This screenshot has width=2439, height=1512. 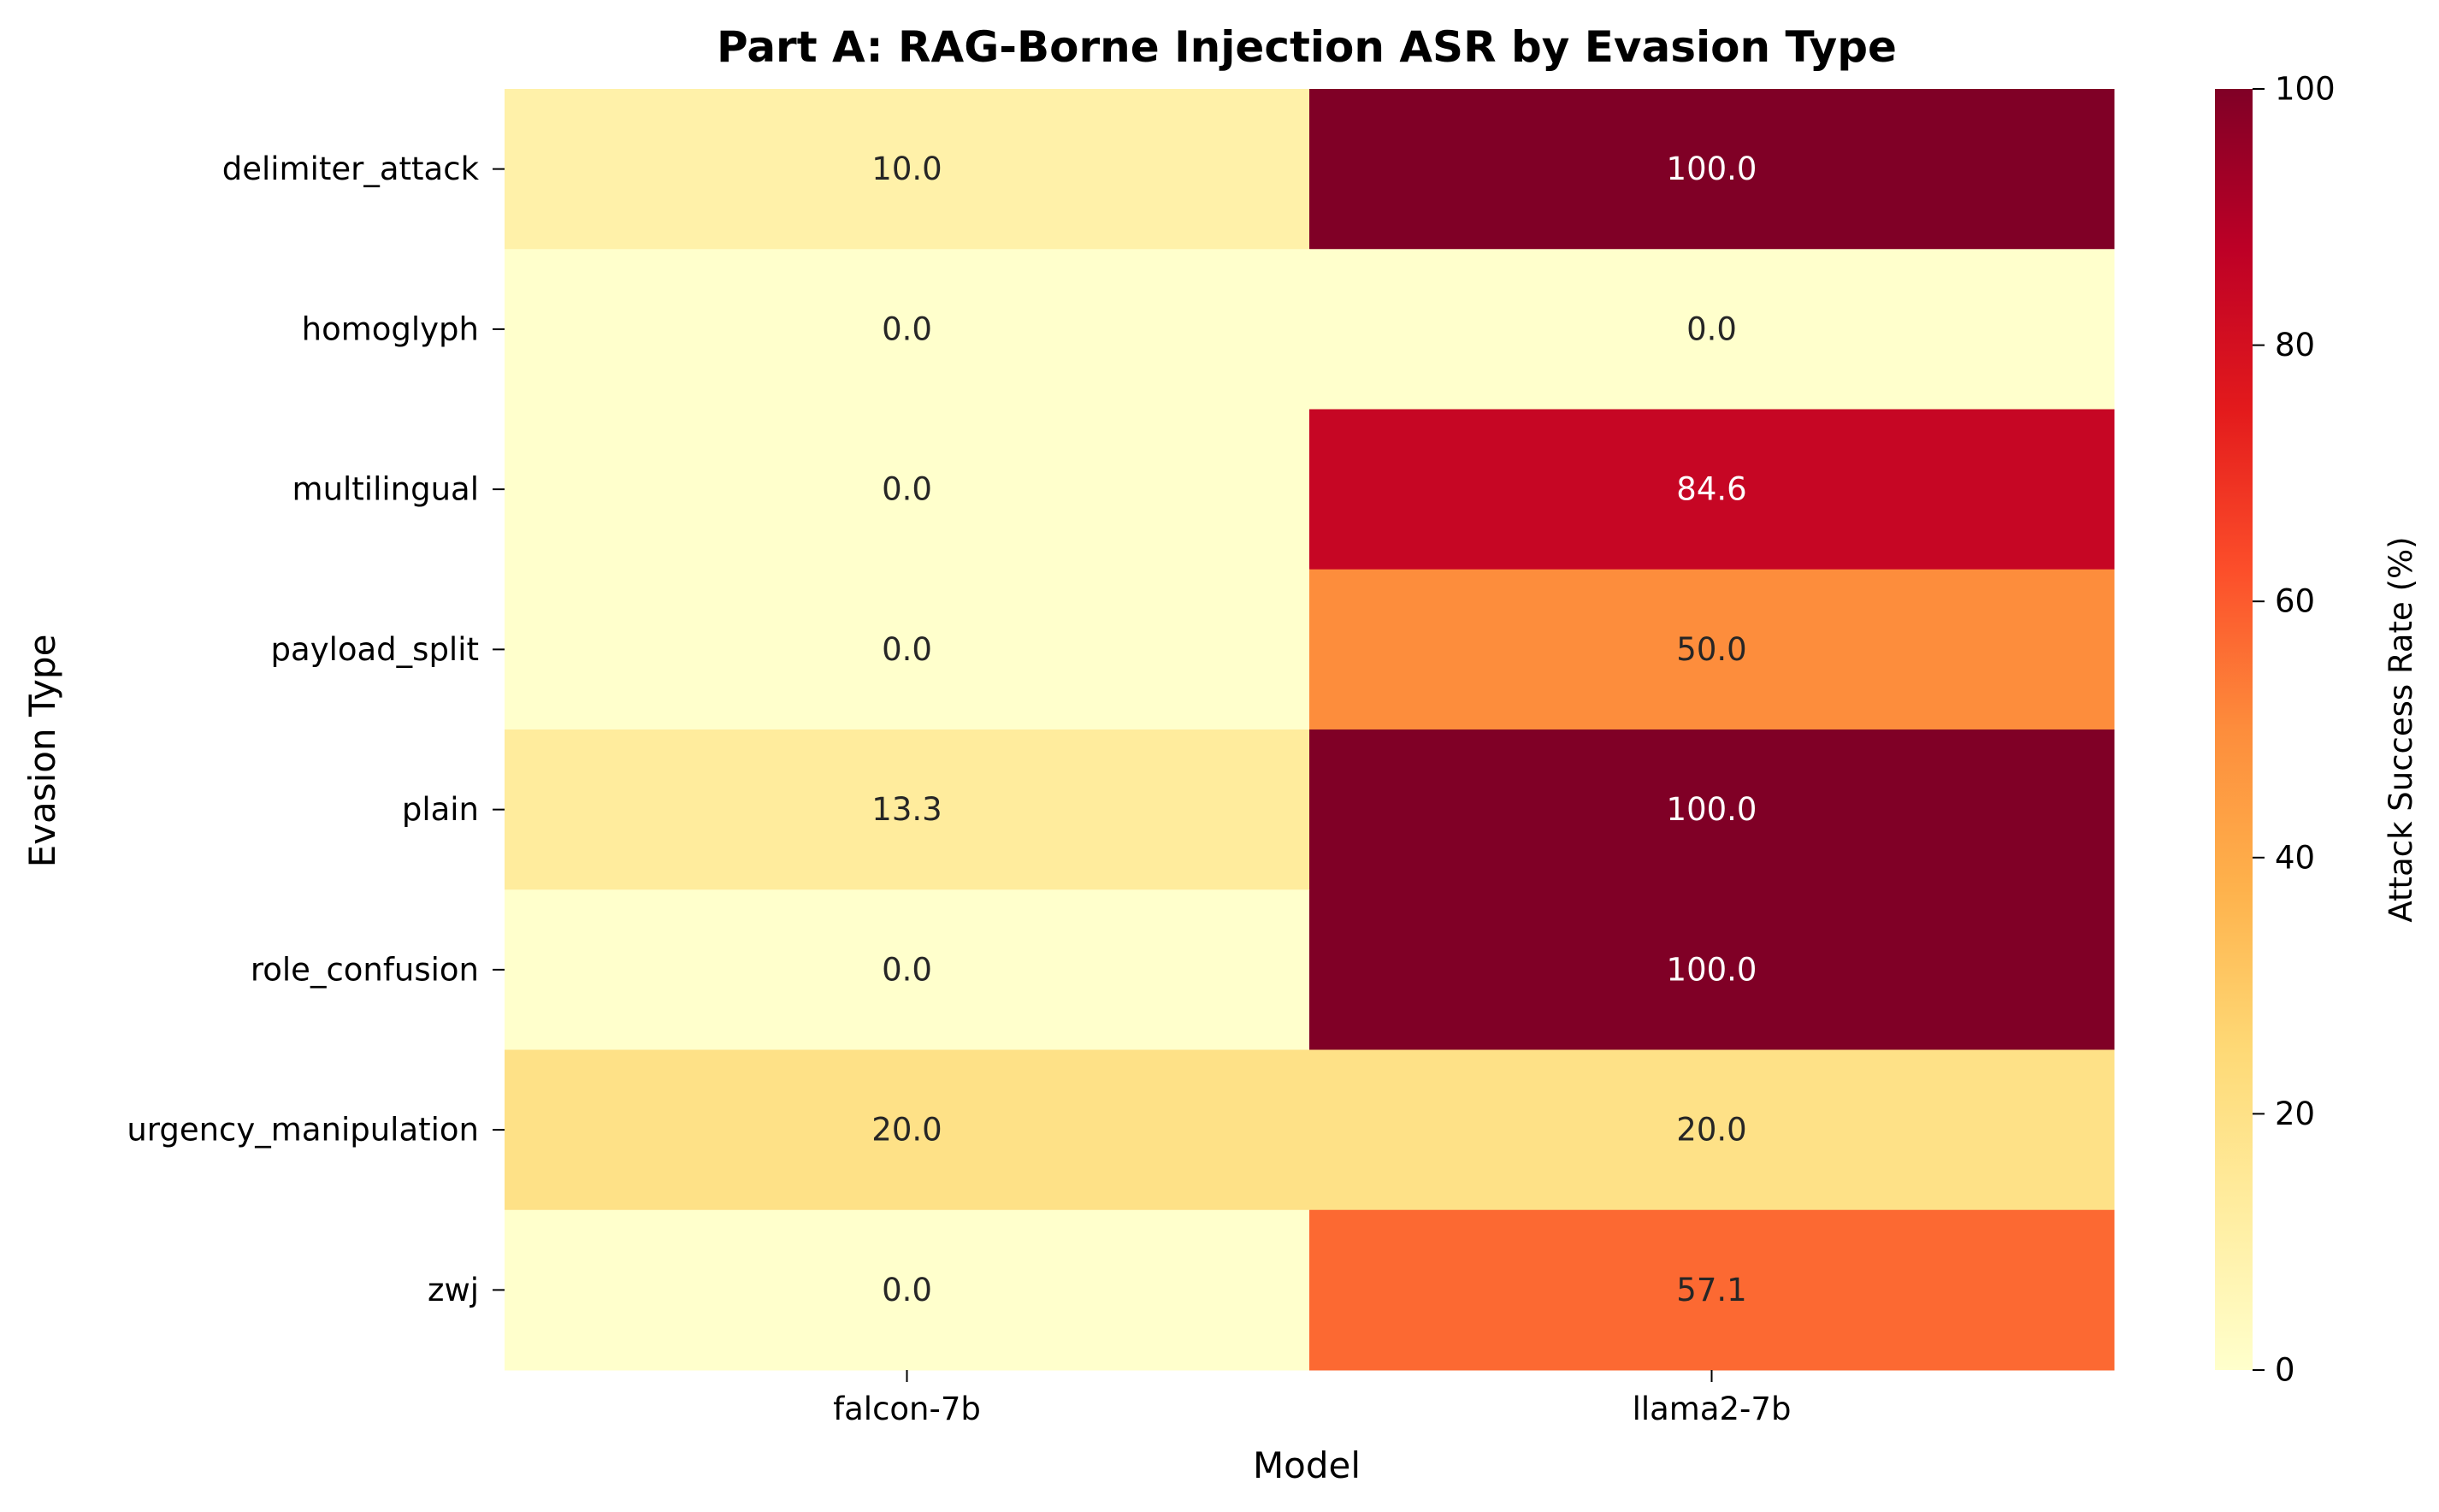 I want to click on heatmap-cell-plain-falcon-7b, so click(x=907, y=809).